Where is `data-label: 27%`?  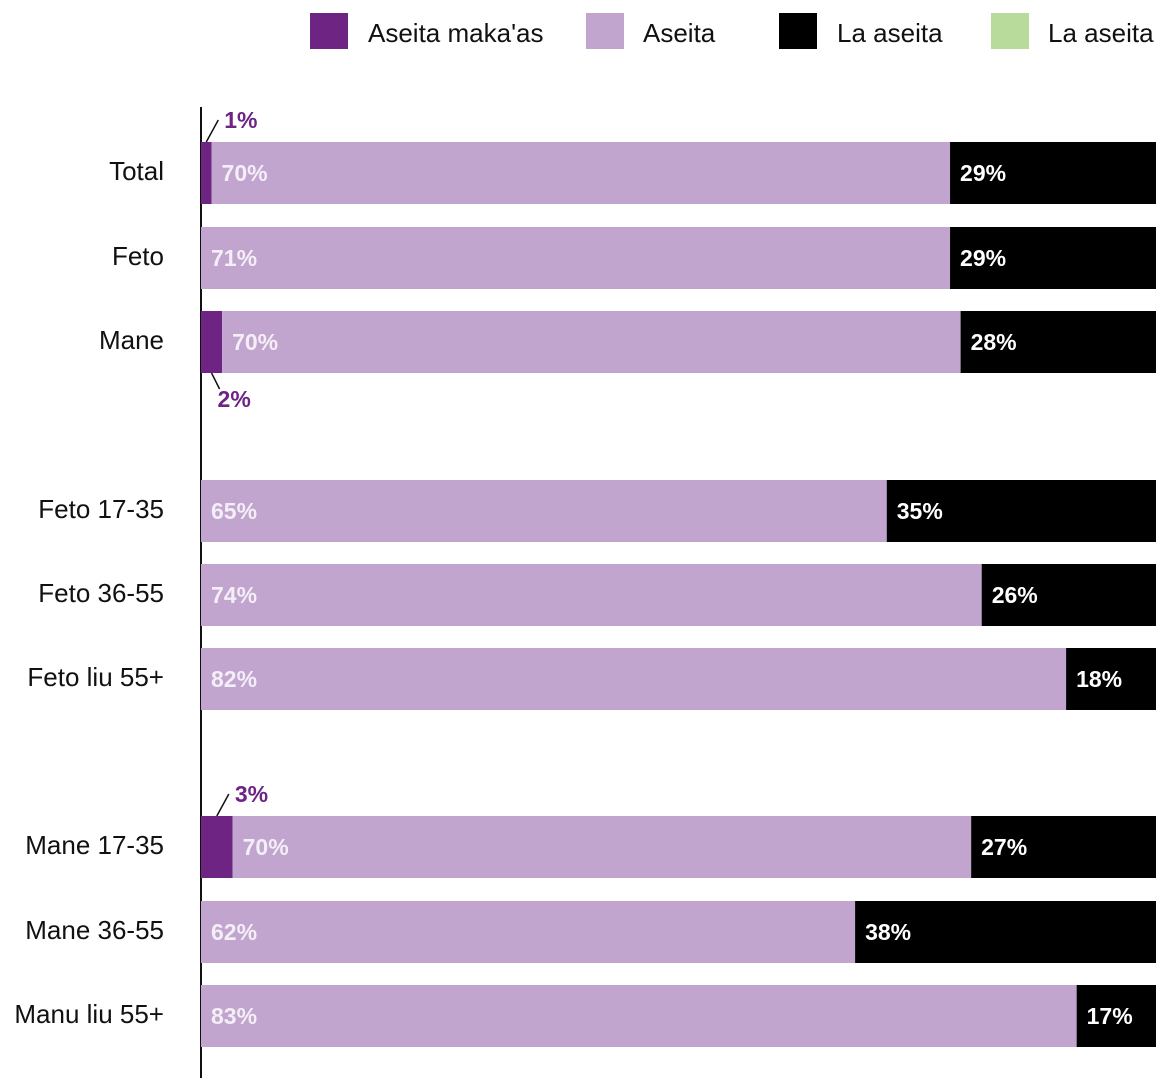
data-label: 27% is located at coordinates (1004, 847).